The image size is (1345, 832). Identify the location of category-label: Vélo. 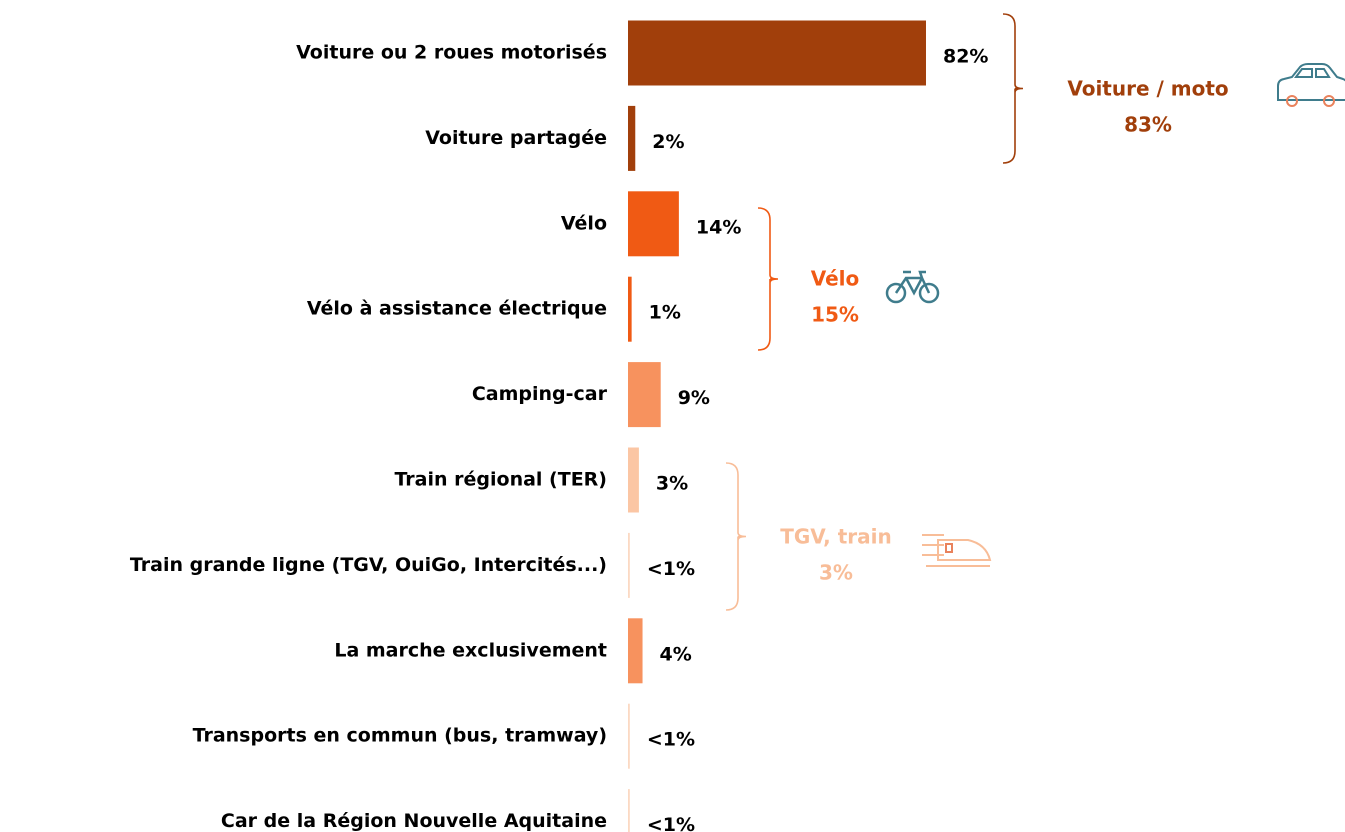
(584, 223).